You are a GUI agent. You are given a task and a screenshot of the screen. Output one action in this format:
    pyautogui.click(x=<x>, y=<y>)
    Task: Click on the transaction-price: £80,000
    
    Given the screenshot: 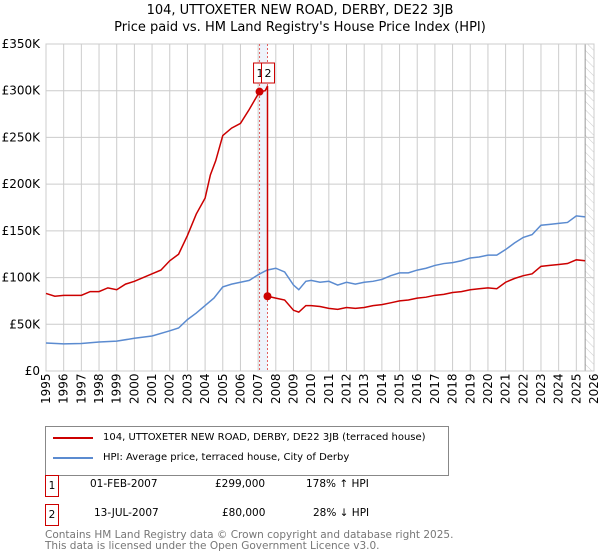 What is the action you would take?
    pyautogui.click(x=244, y=513)
    